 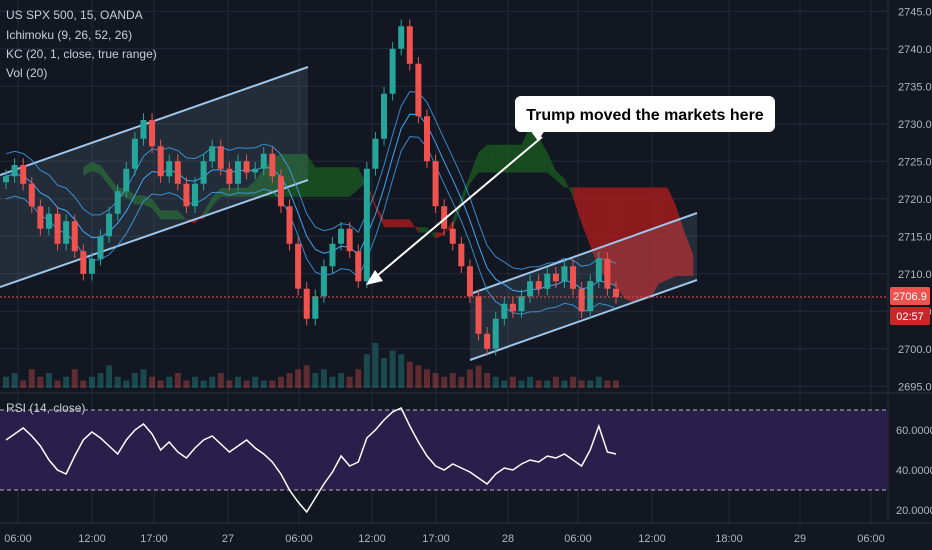 I want to click on time-tick-label: 18:00, so click(x=729, y=539).